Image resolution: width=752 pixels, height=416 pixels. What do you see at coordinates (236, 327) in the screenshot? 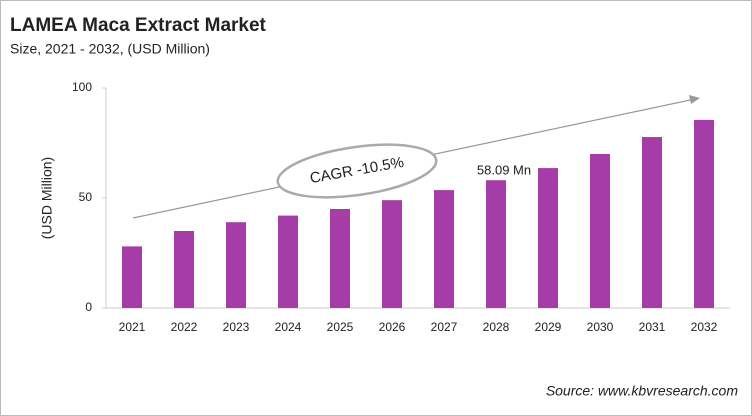
I see `x-tick-label: 2023` at bounding box center [236, 327].